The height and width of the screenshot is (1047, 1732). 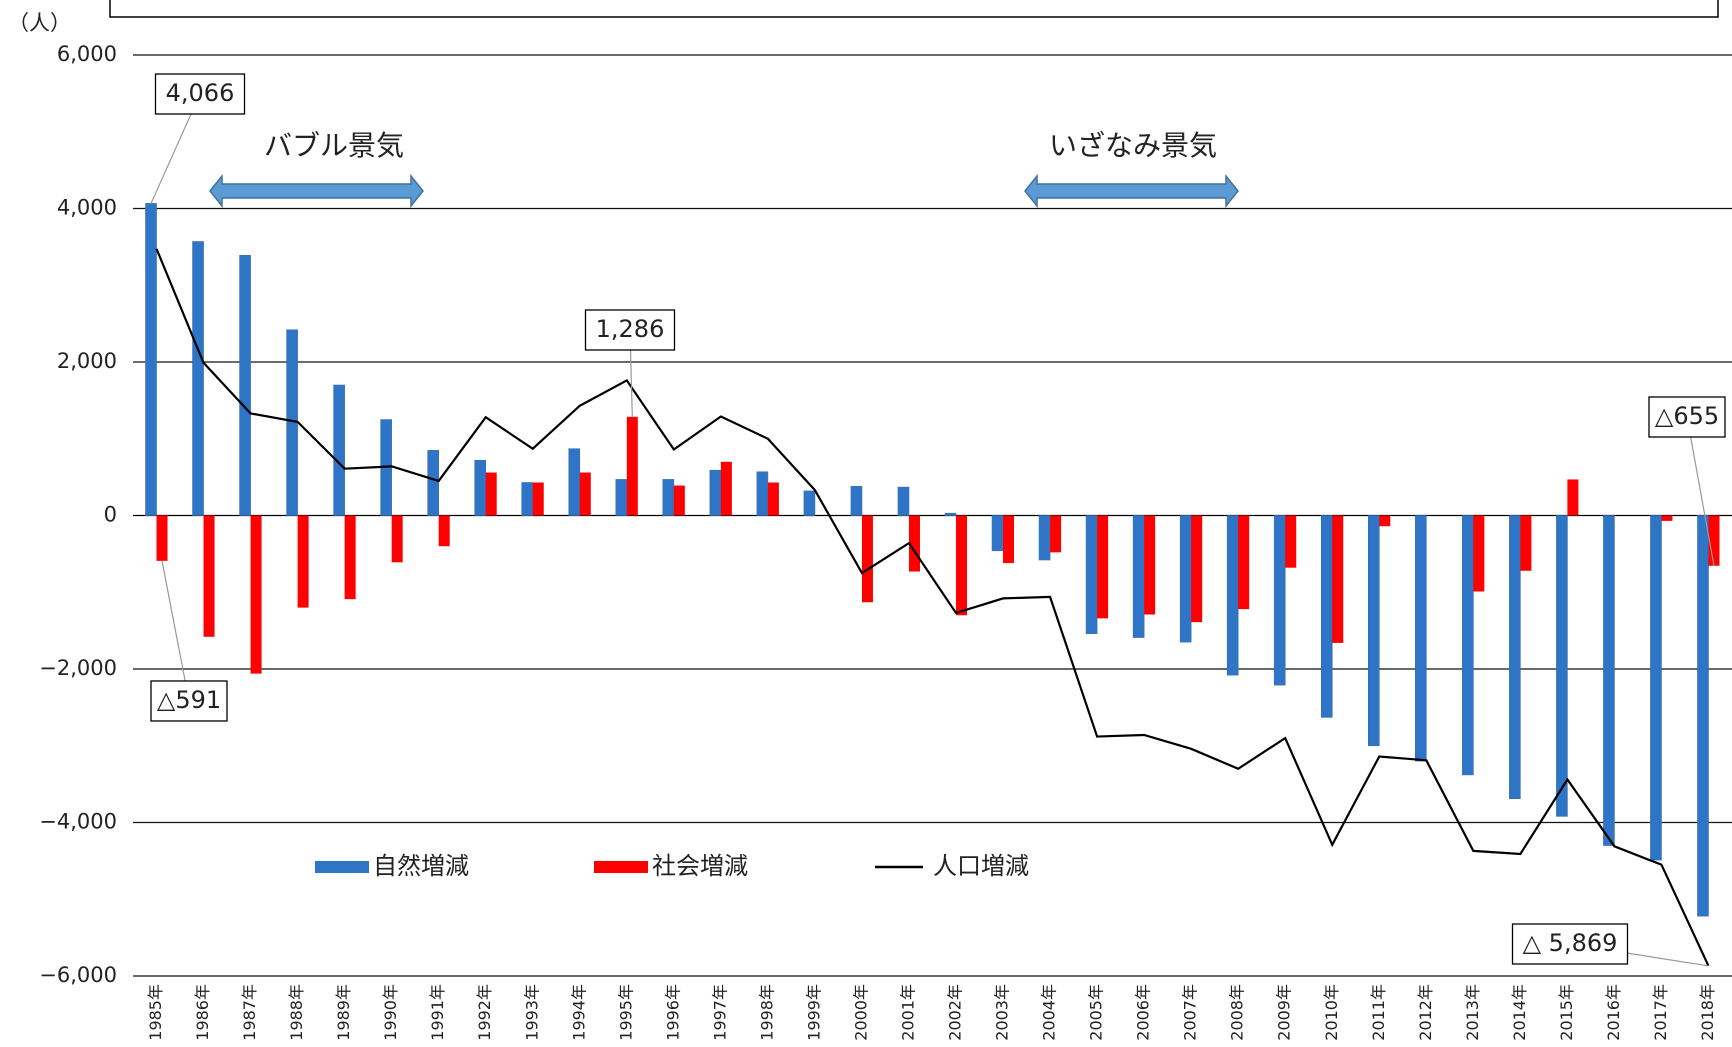 What do you see at coordinates (110, 515) in the screenshot?
I see `y-tick-label: 0` at bounding box center [110, 515].